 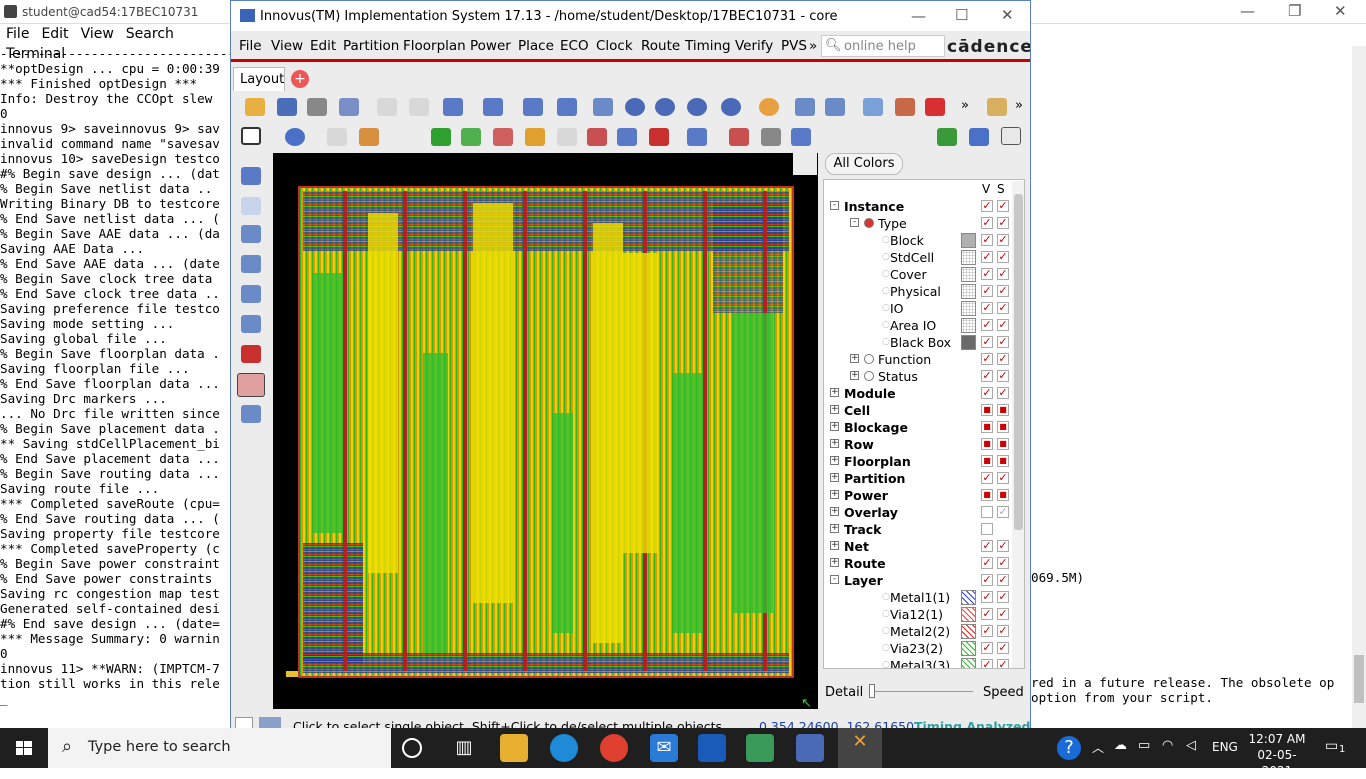 I want to click on zoom-in-icon, so click(x=635, y=107).